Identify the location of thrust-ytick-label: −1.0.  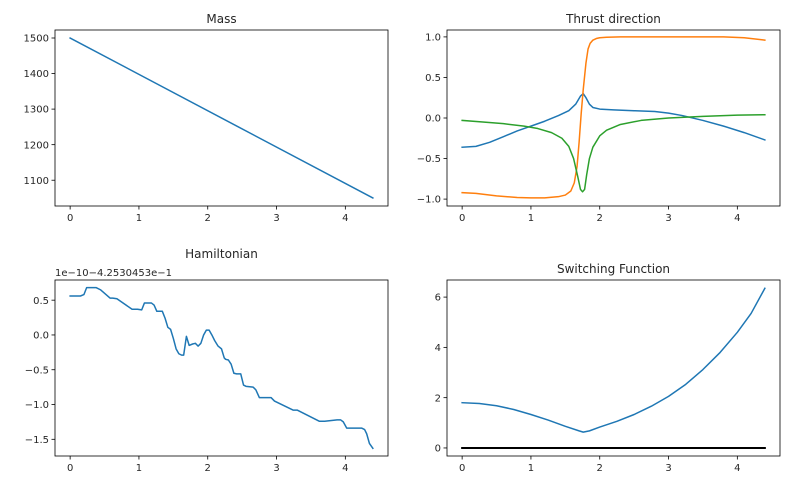
(429, 200).